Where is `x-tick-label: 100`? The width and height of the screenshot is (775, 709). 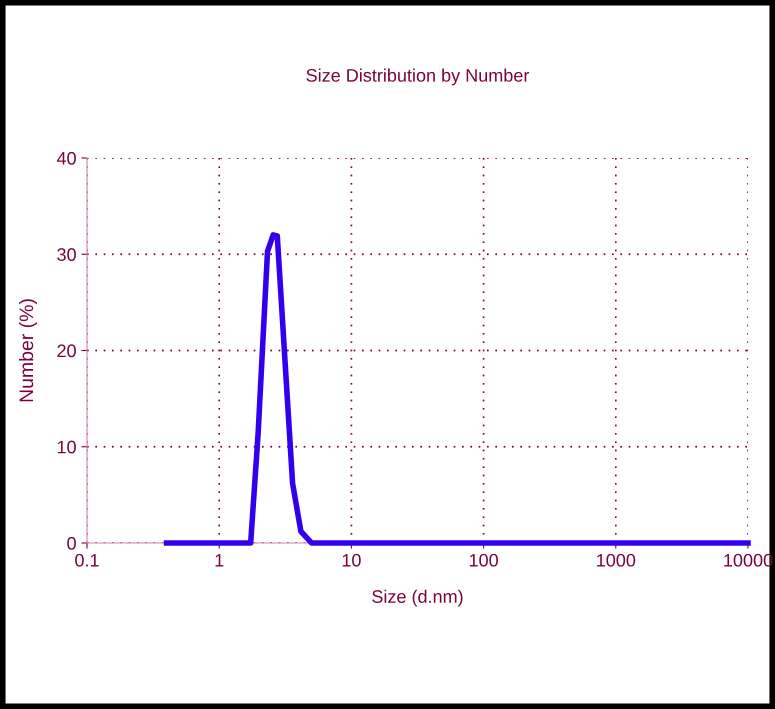 x-tick-label: 100 is located at coordinates (484, 560).